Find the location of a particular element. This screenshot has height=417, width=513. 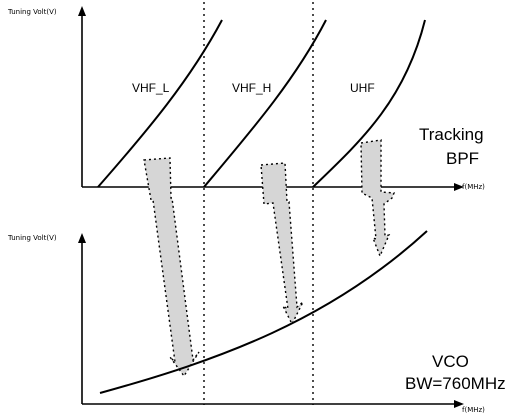

vhf-h-voltage-arrow is located at coordinates (282, 244).